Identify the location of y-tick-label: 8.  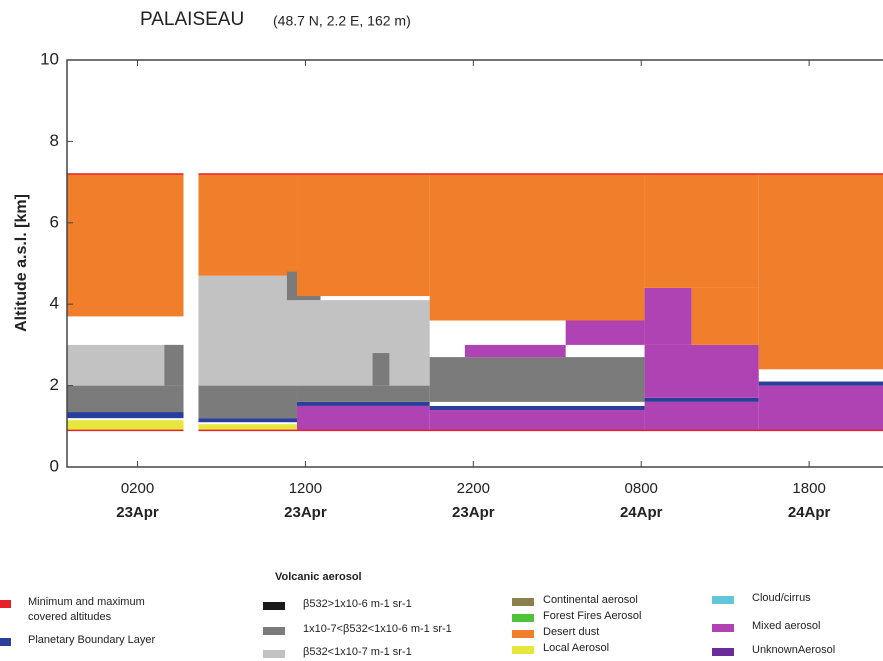
(54, 140).